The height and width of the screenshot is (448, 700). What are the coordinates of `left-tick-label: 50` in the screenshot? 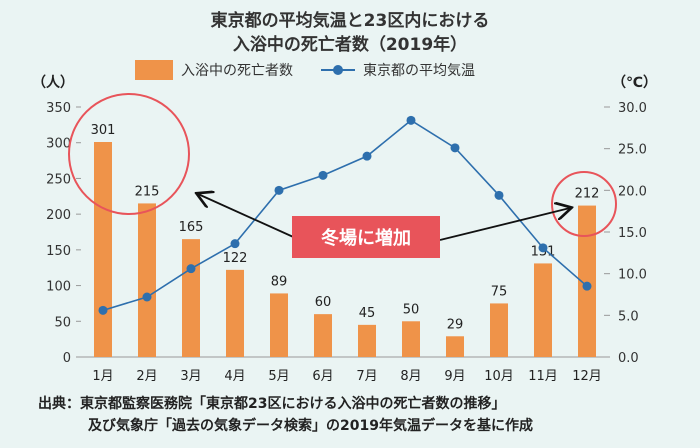 It's located at (62, 322).